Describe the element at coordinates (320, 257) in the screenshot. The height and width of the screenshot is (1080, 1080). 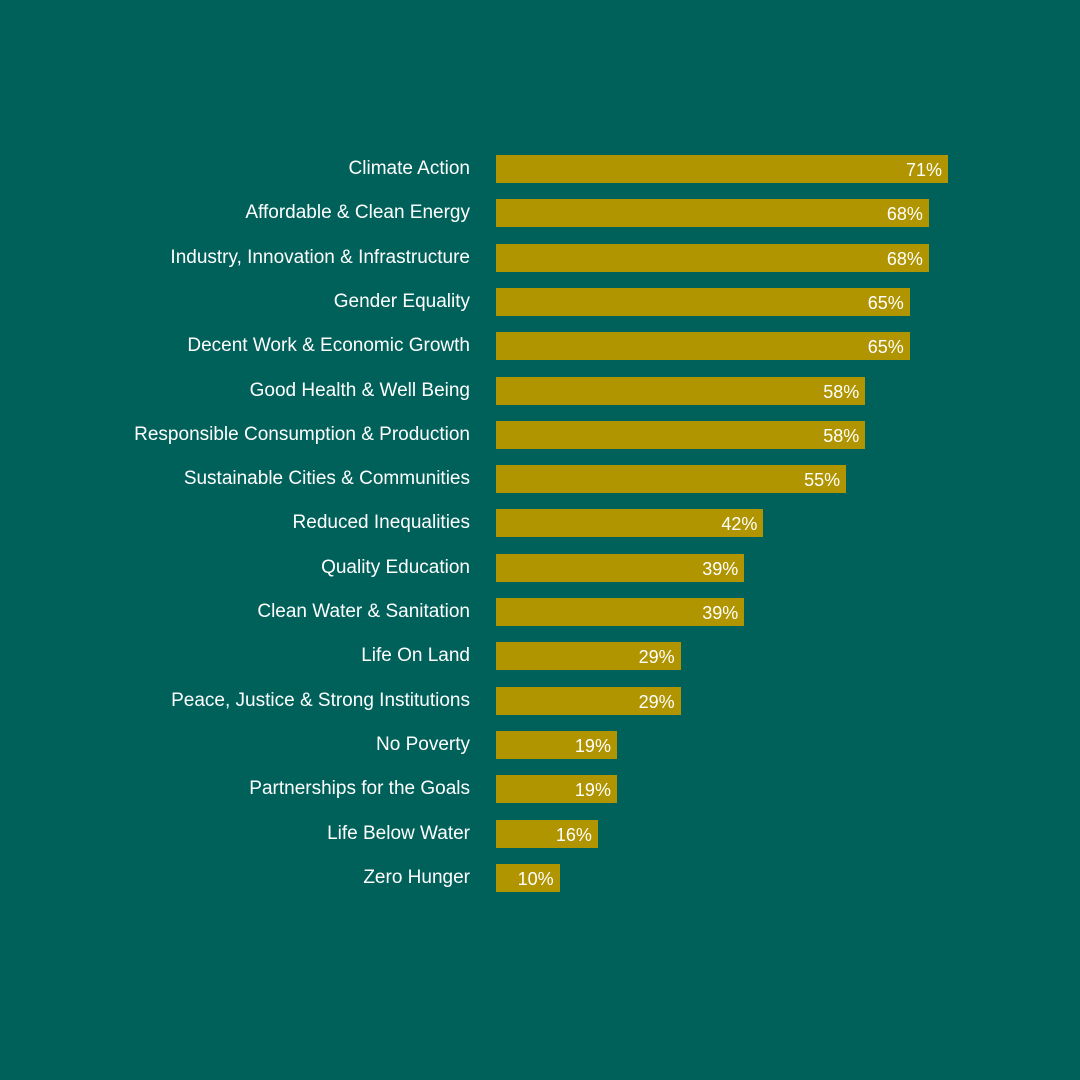
I see `category-label: Industry, Innovation & Infrastructure` at that location.